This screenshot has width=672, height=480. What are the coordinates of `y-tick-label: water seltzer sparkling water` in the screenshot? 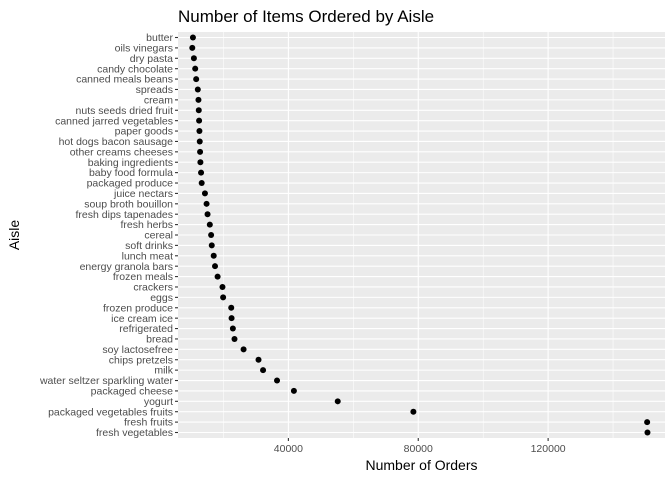 It's located at (106, 381).